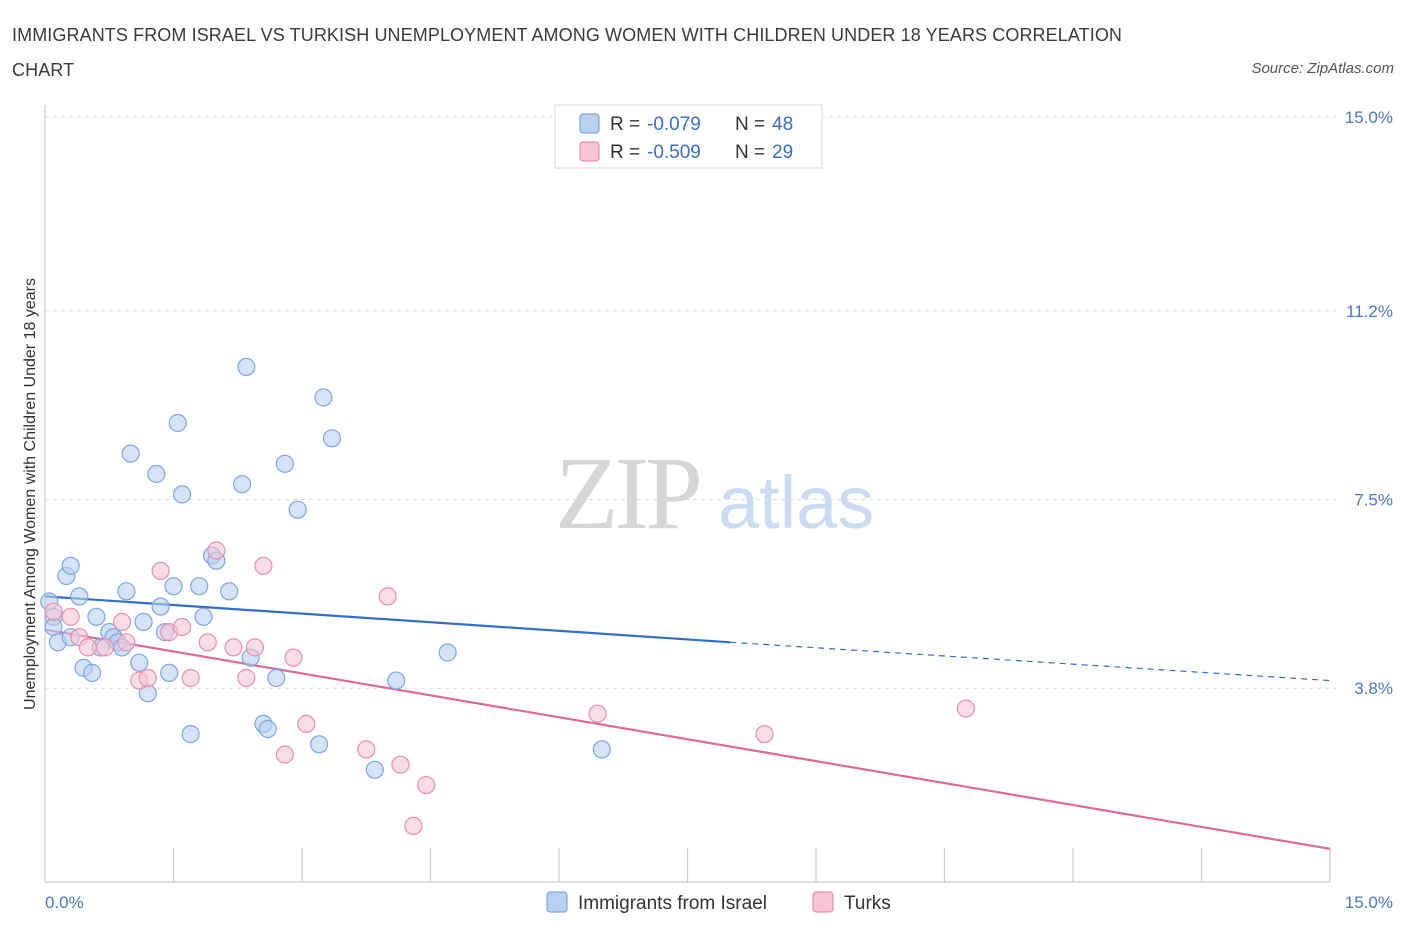  Describe the element at coordinates (782, 152) in the screenshot. I see `stats-legend-pink-n-value: 29` at that location.